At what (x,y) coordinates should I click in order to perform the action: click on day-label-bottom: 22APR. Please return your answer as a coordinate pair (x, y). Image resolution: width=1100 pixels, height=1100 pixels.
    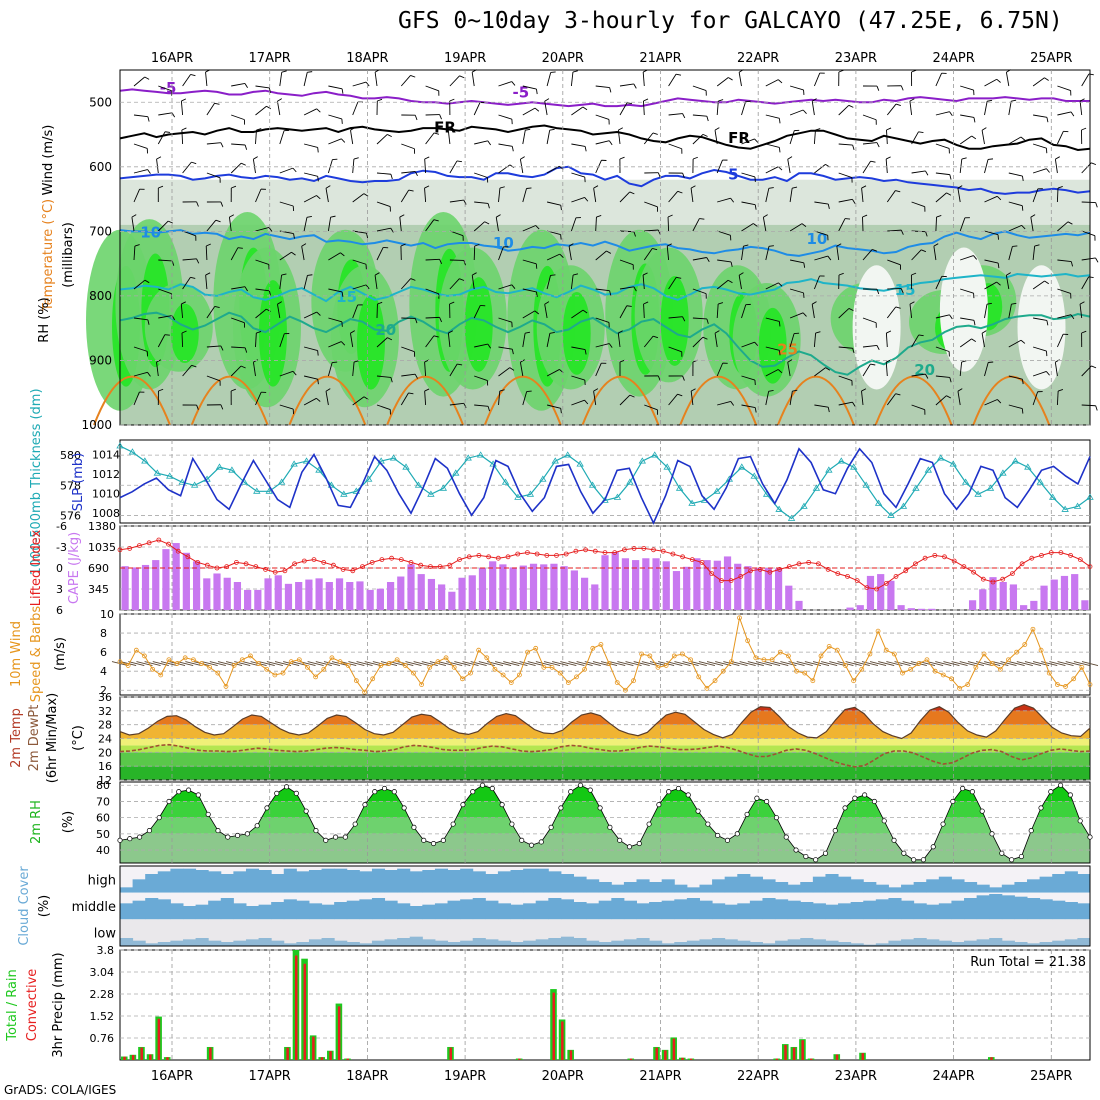
    Looking at the image, I should click on (758, 1076).